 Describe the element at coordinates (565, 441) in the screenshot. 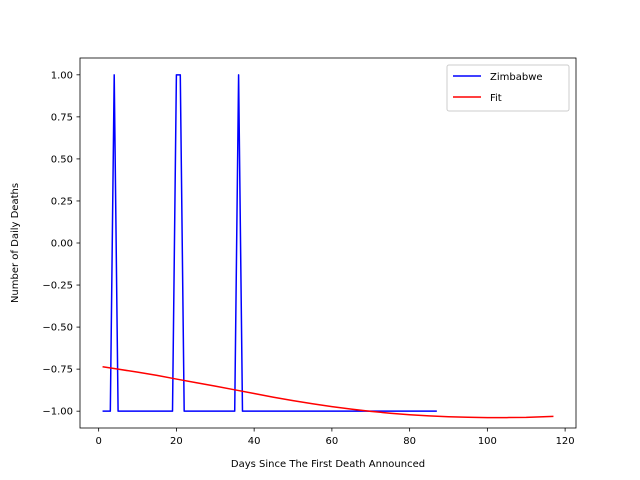

I see `x-tick-label: 120` at that location.